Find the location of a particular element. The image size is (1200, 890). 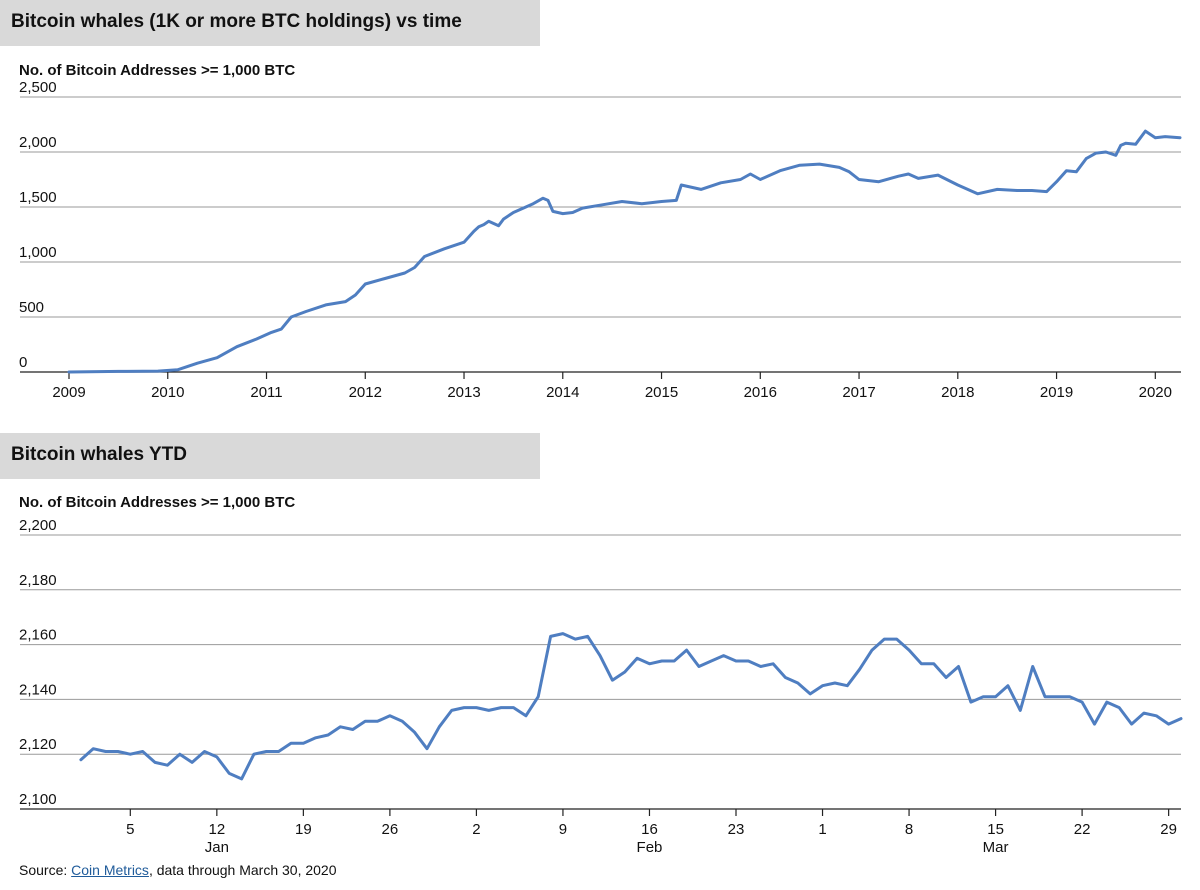

chart2-month-label: Jan is located at coordinates (217, 847).